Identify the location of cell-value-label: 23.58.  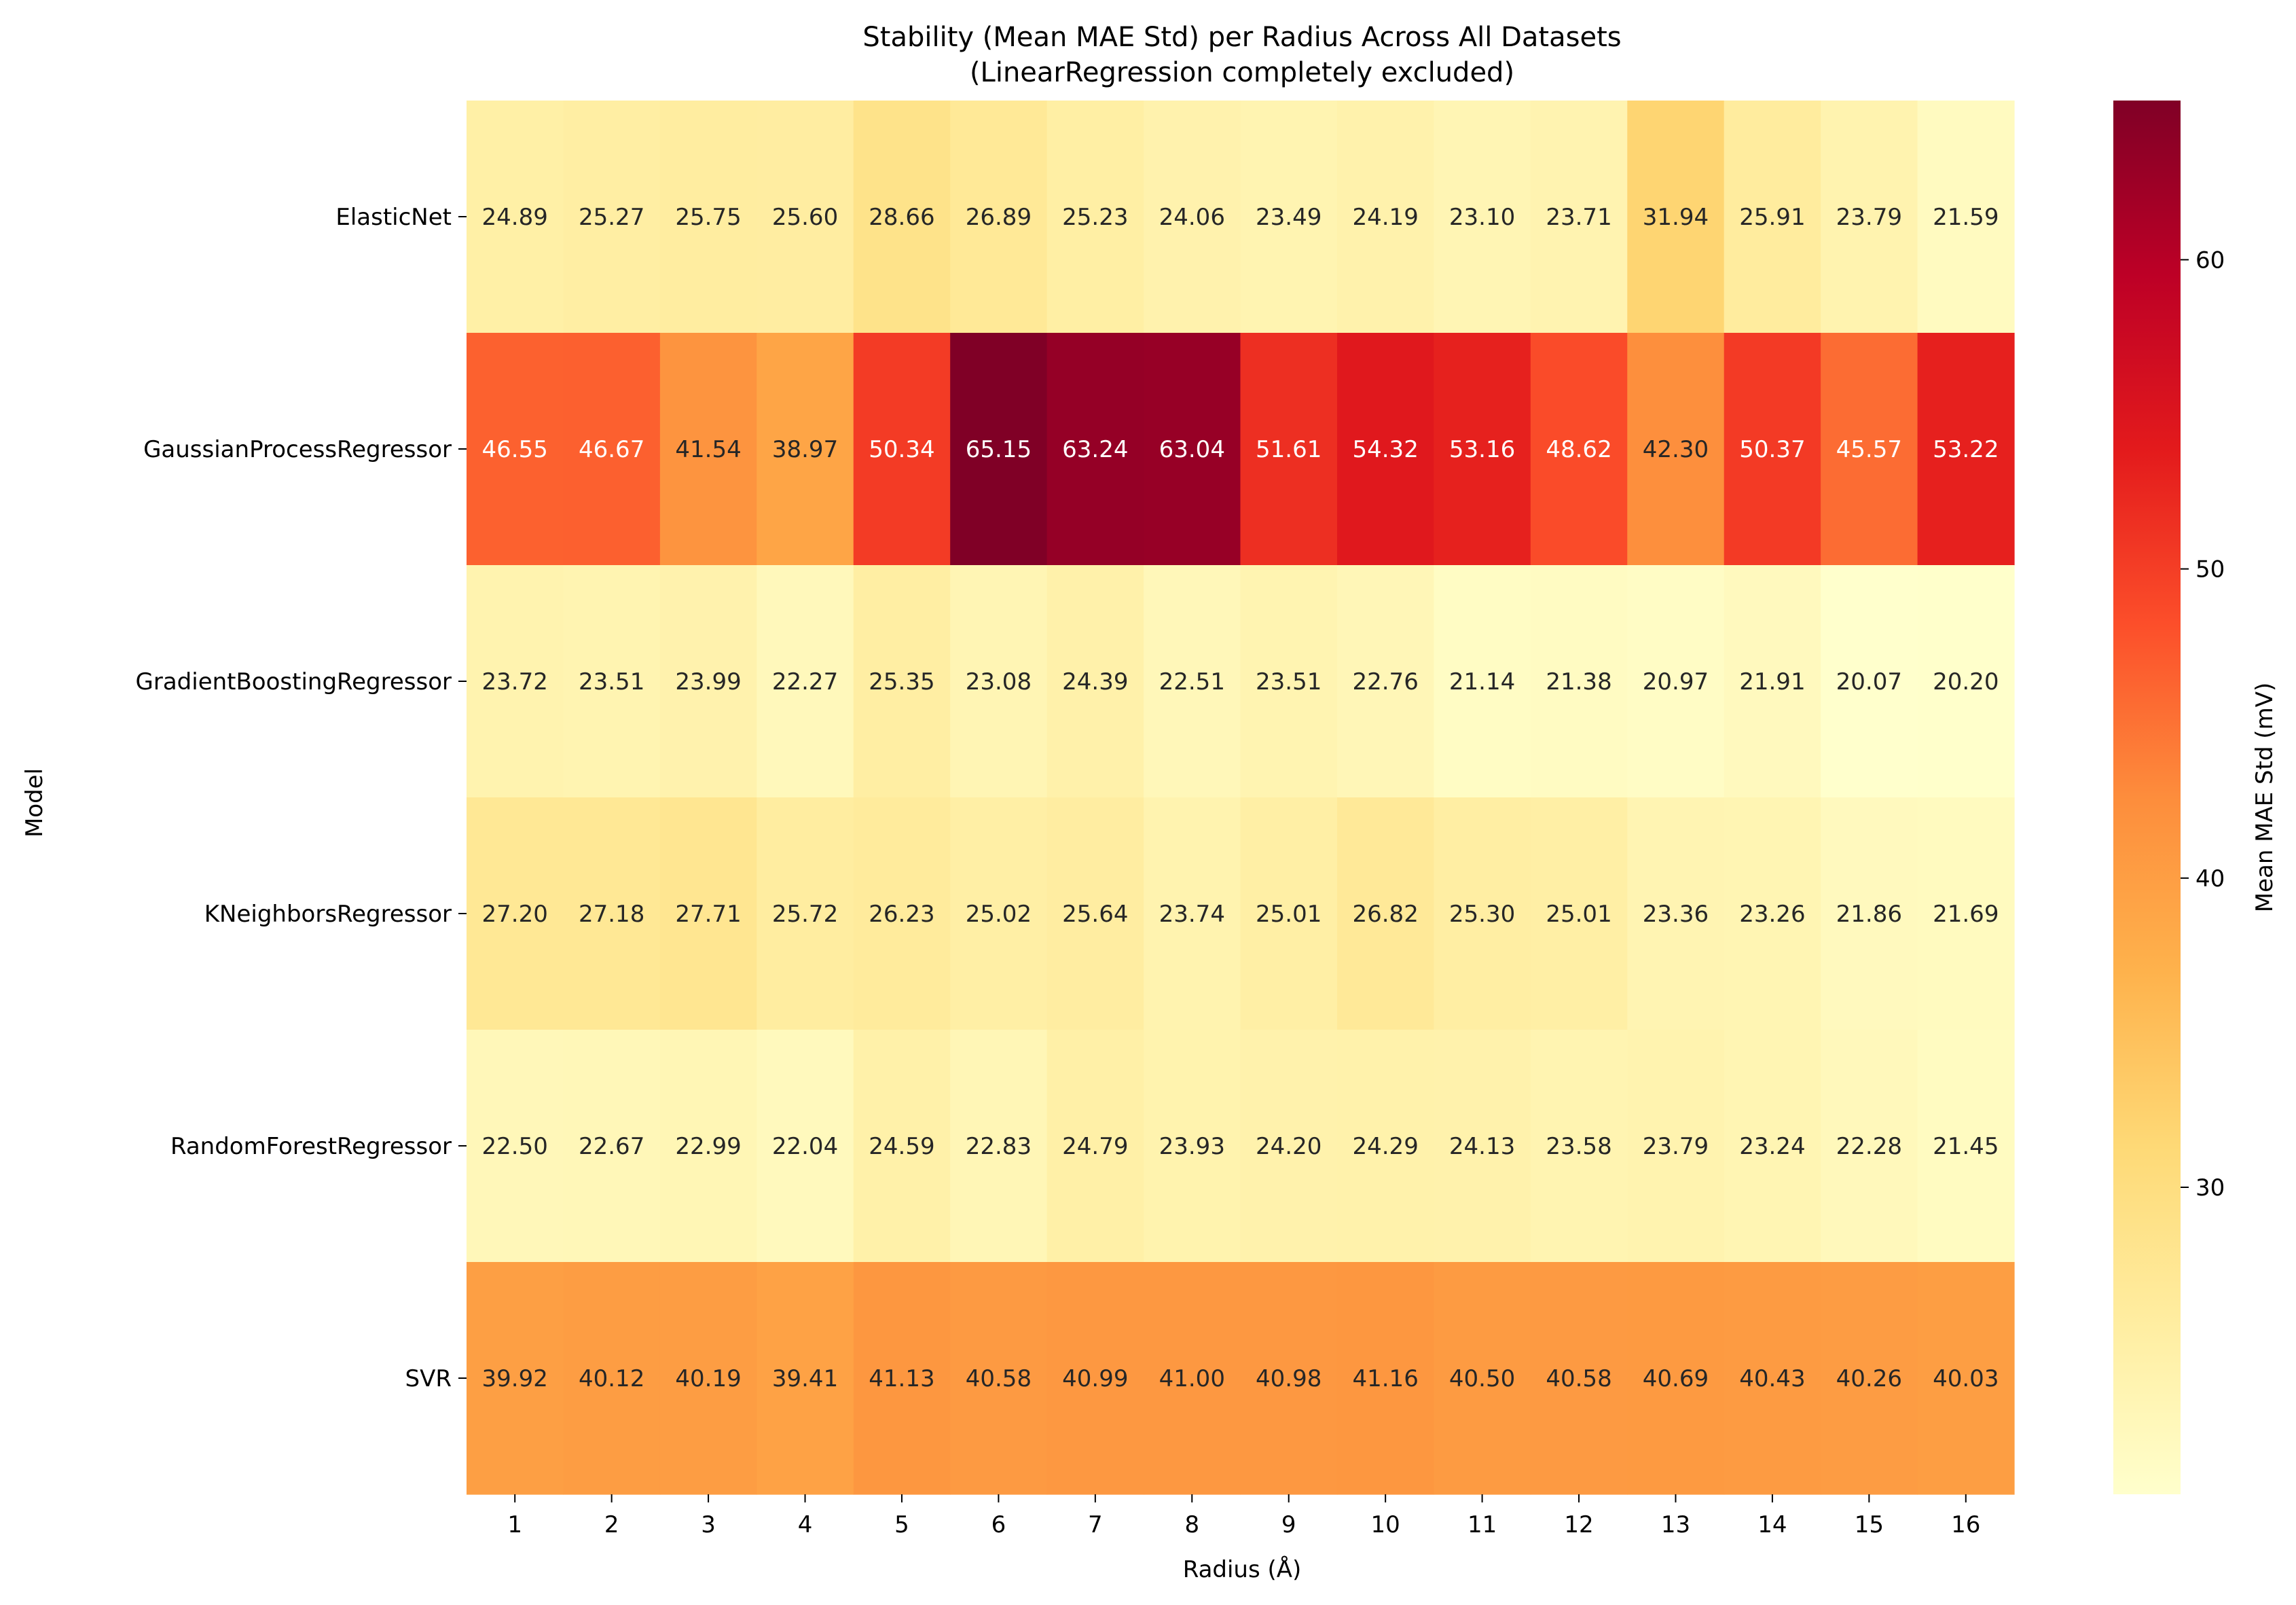
(1578, 1146).